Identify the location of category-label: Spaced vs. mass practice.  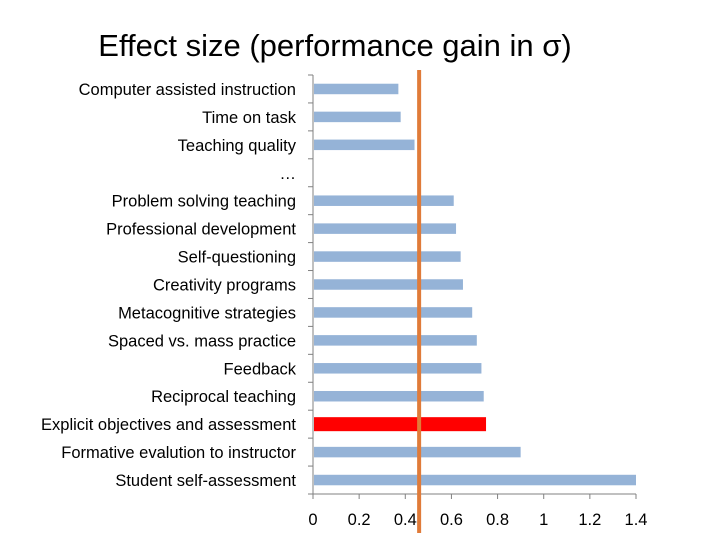
(202, 341).